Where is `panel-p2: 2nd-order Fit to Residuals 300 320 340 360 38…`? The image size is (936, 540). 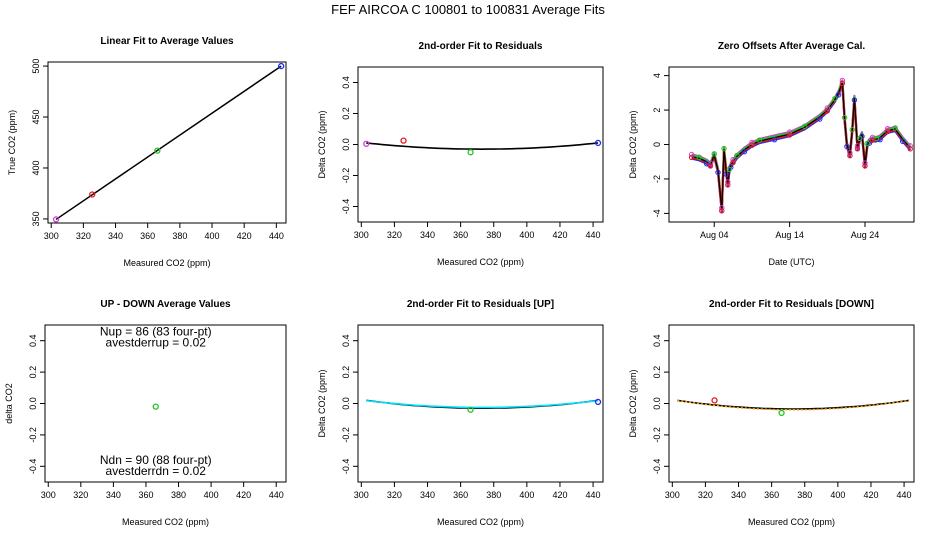
panel-p2: 2nd-order Fit to Residuals 300 320 340 360 38… is located at coordinates (460, 154).